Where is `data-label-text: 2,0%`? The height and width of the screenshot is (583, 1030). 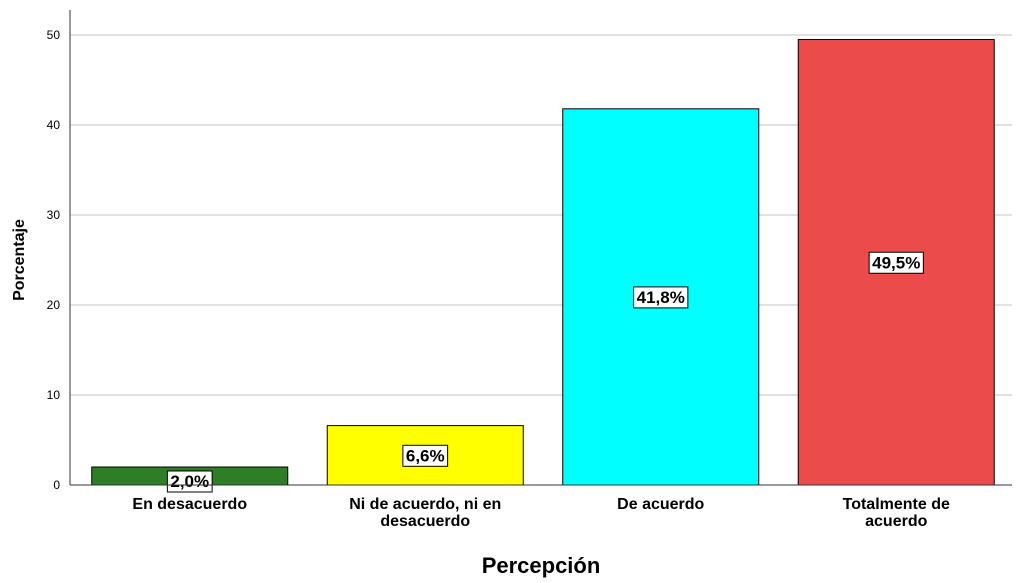 data-label-text: 2,0% is located at coordinates (189, 481).